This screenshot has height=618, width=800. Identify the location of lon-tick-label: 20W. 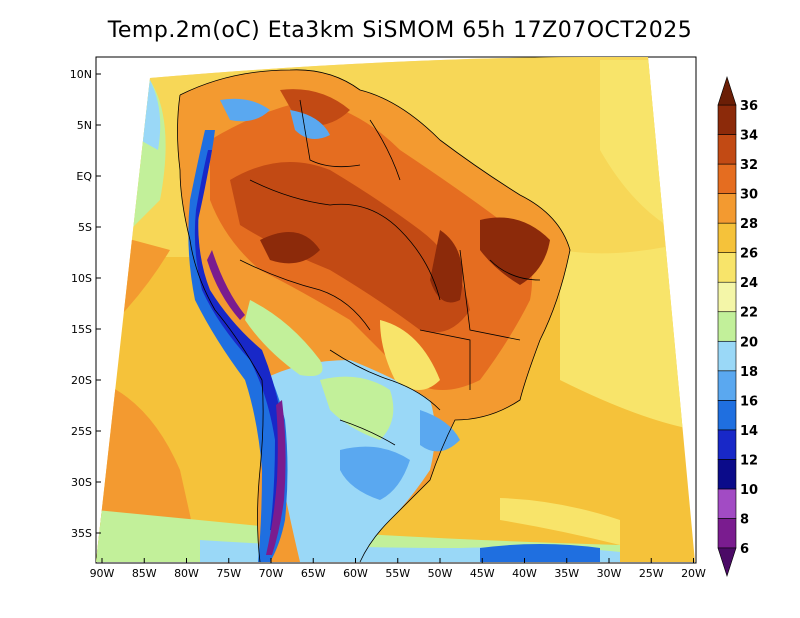
(693, 573).